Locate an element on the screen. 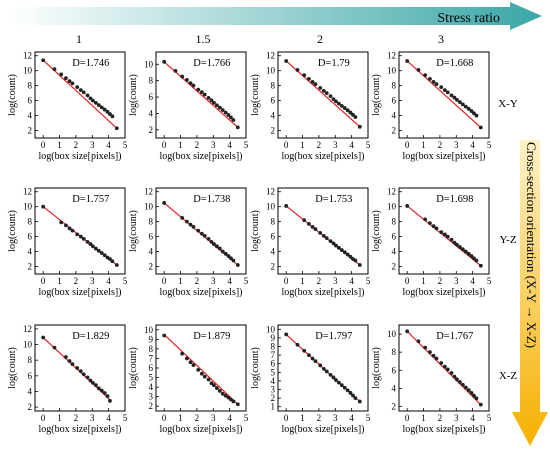  column-header-4: 3 is located at coordinates (441, 39).